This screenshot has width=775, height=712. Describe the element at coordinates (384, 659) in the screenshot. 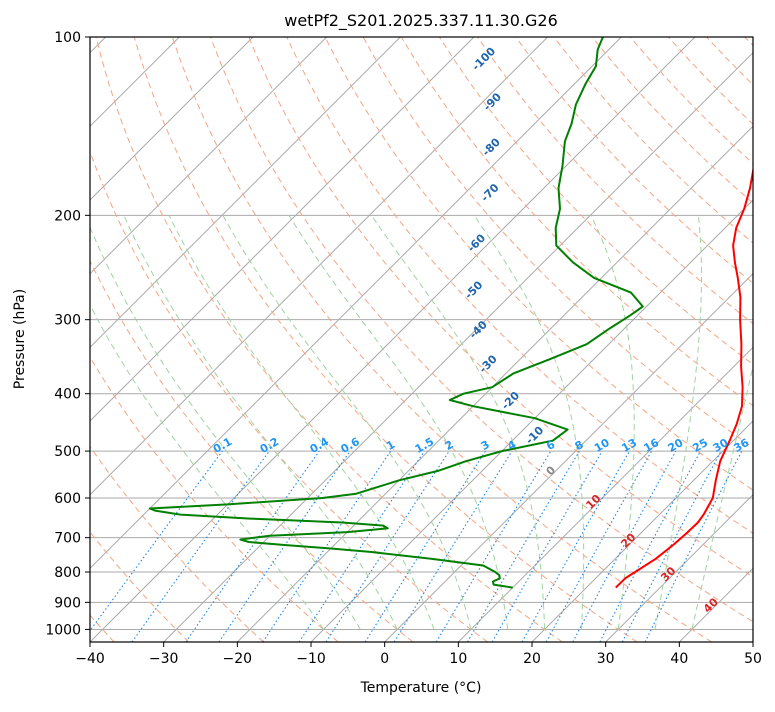

I see `x-tick-label: 0` at that location.